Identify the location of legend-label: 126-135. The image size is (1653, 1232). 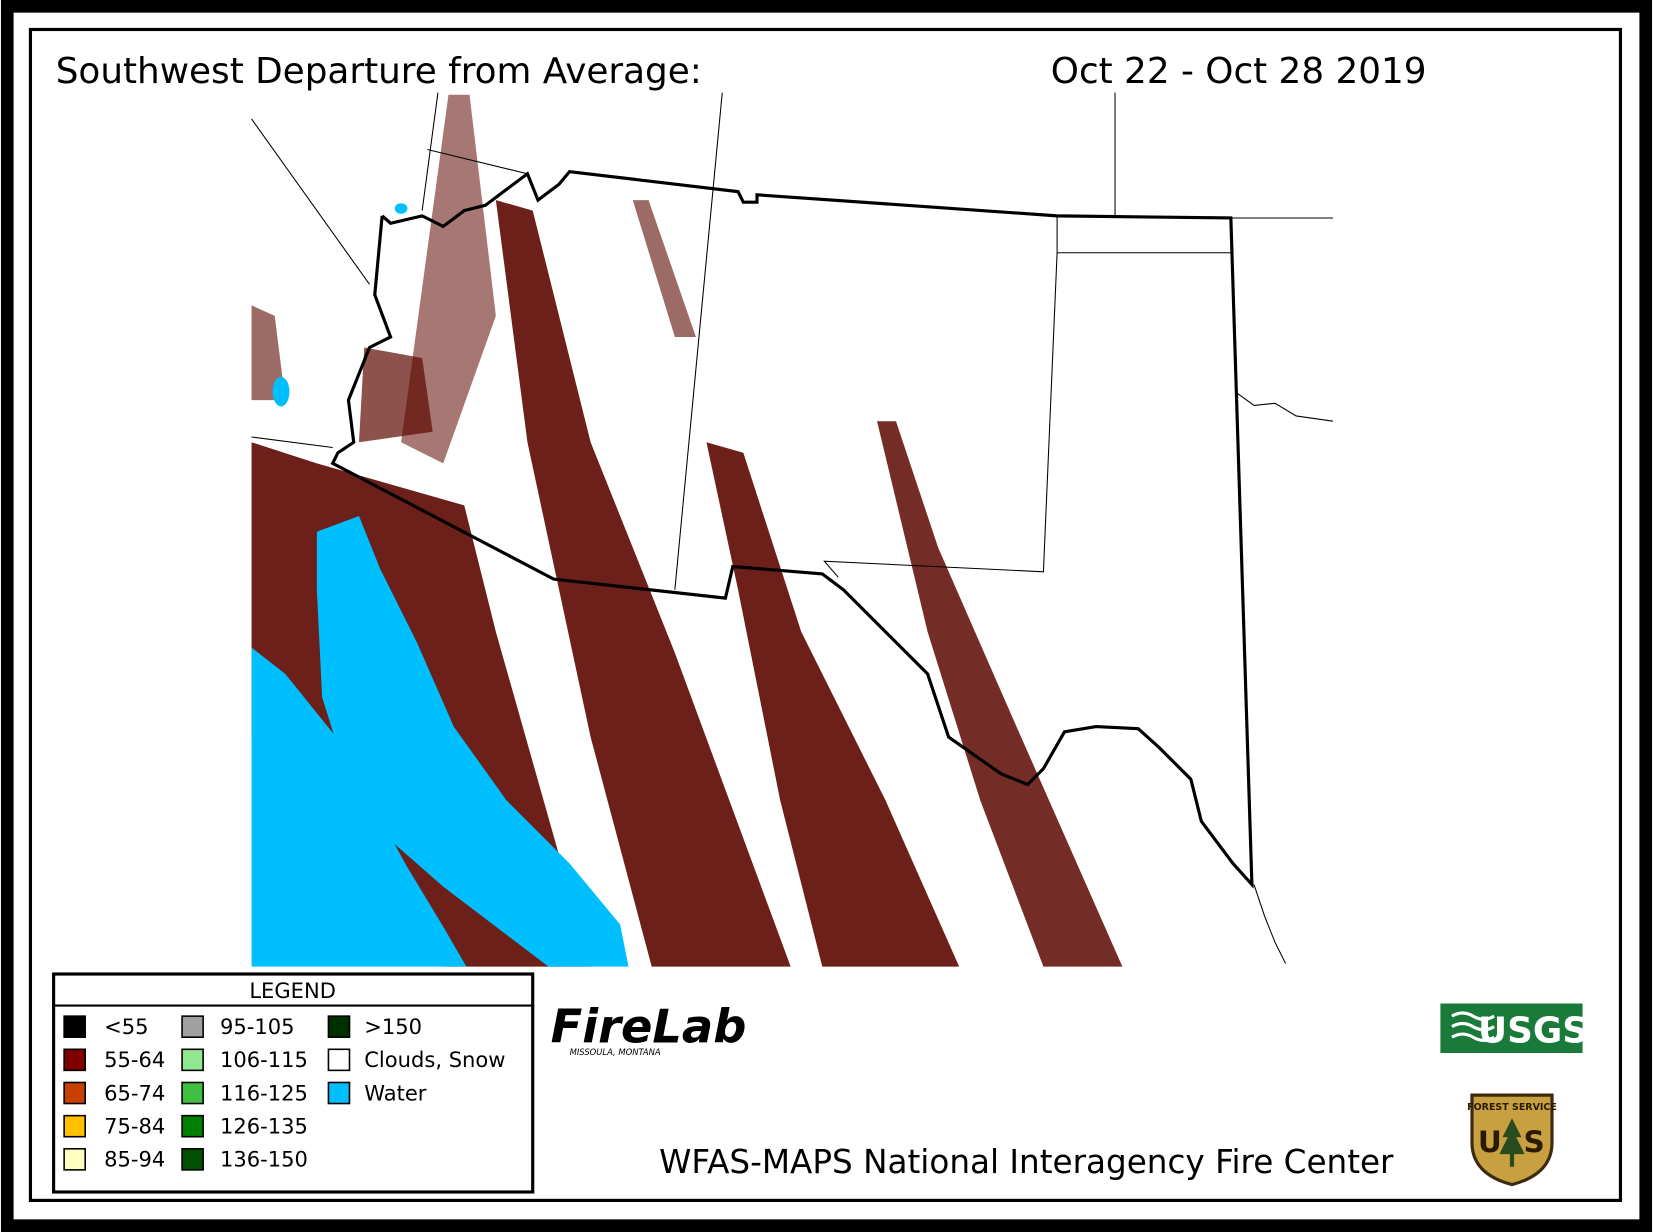
(264, 1126).